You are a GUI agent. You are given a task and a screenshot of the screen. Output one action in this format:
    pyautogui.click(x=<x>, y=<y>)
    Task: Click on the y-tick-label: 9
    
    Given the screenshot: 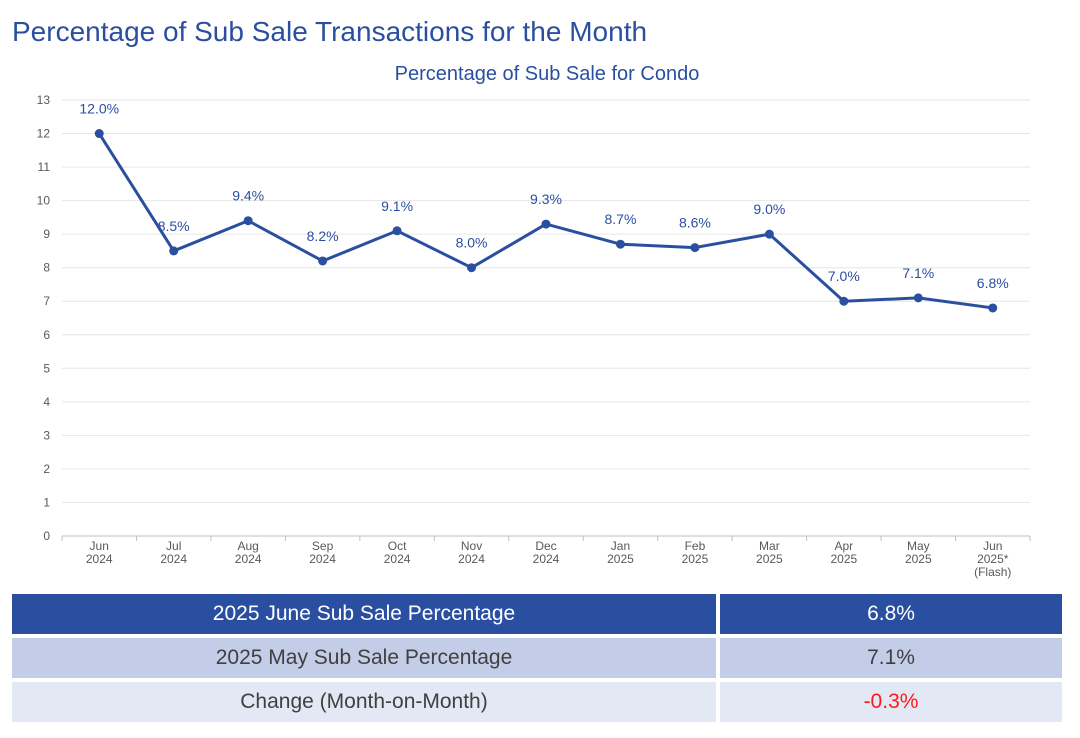 What is the action you would take?
    pyautogui.click(x=46, y=234)
    